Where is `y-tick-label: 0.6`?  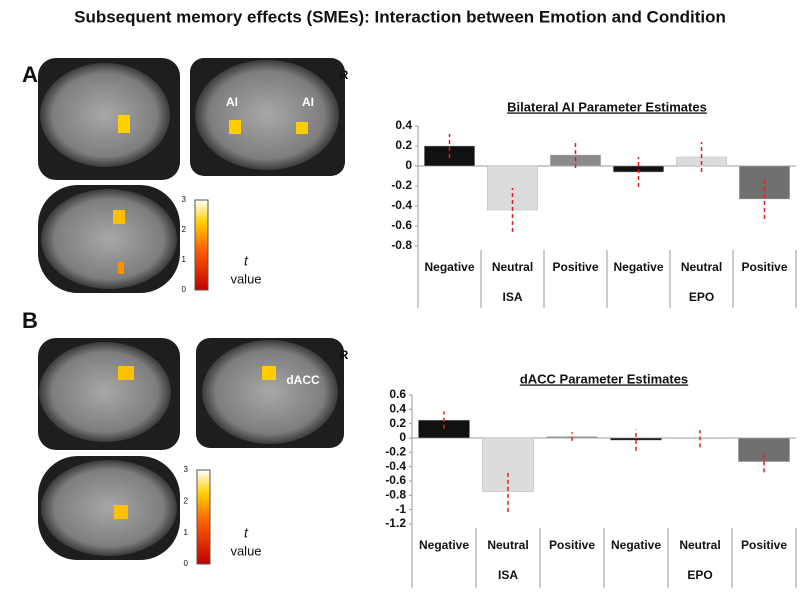 y-tick-label: 0.6 is located at coordinates (397, 394).